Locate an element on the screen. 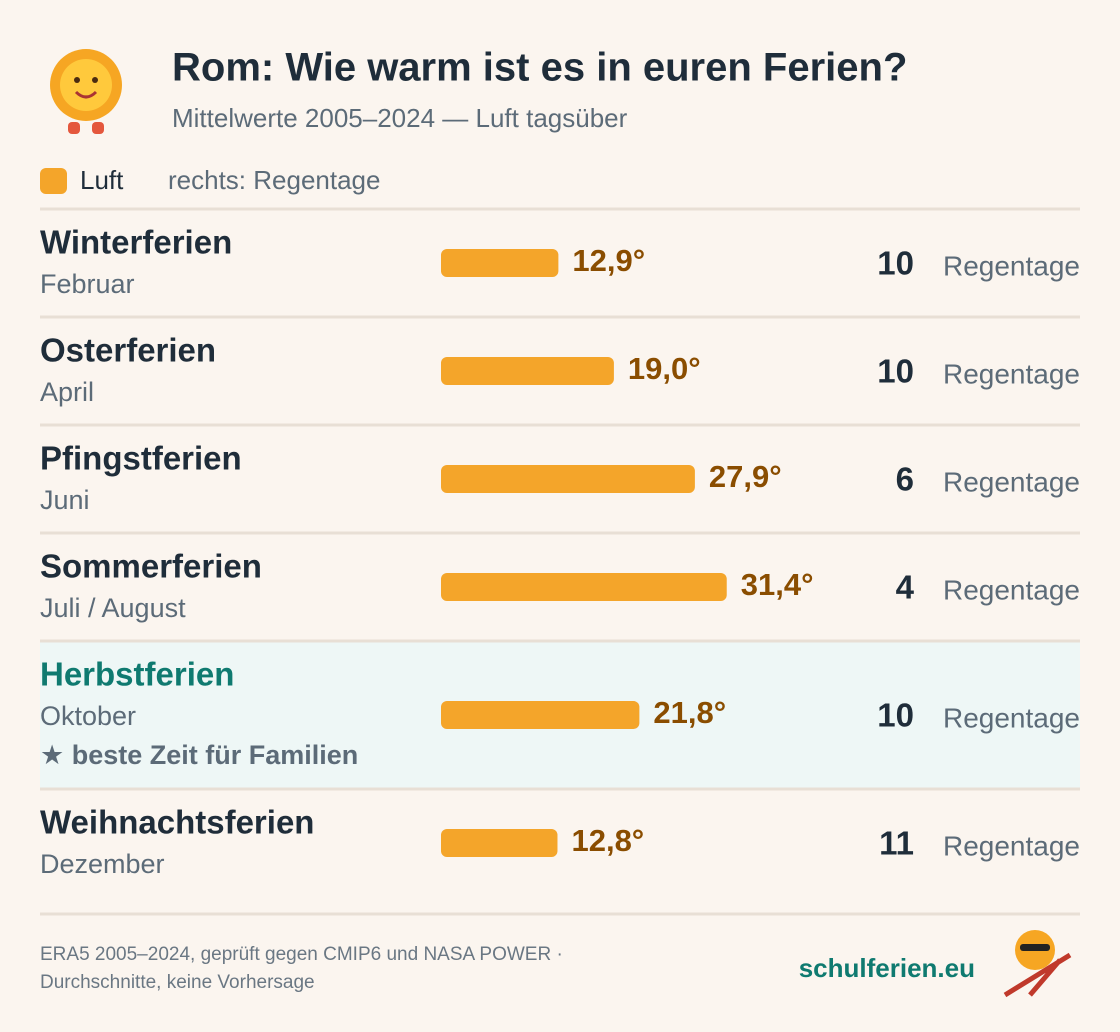 The width and height of the screenshot is (1120, 1032). category-label: Weihnachtsferien is located at coordinates (177, 822).